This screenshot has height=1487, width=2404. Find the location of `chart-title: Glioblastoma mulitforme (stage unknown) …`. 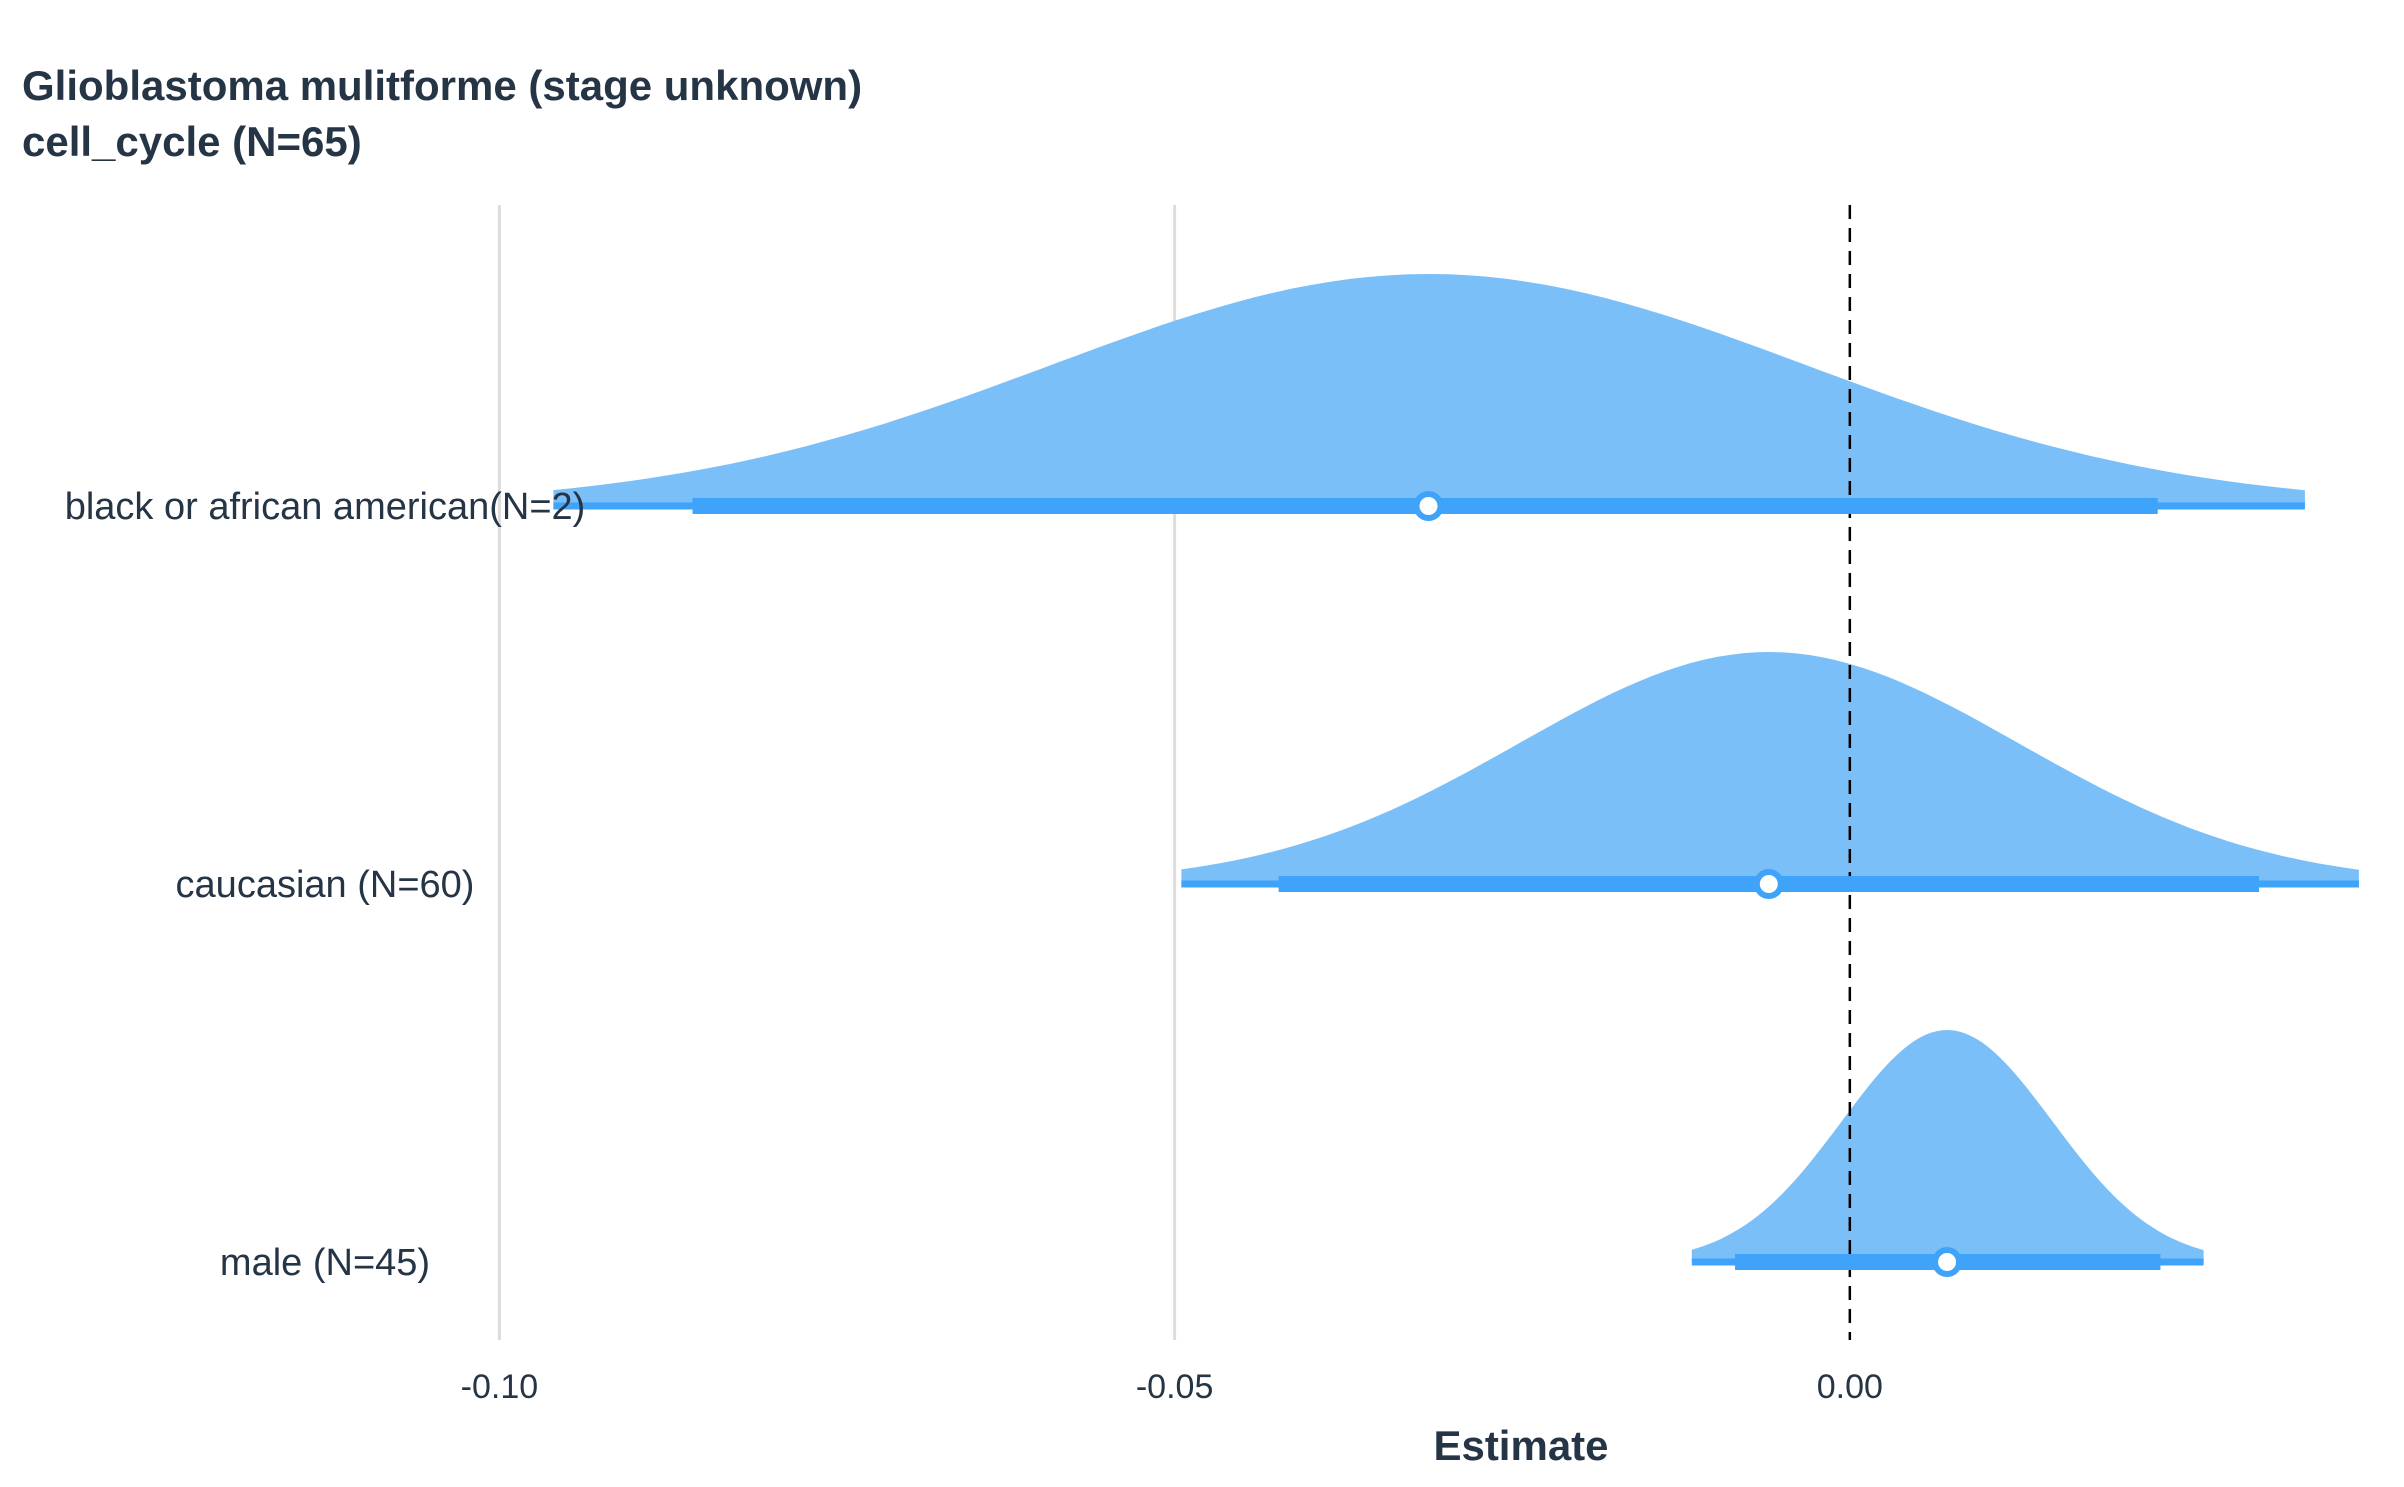

chart-title: Glioblastoma mulitforme (stage unknown) … is located at coordinates (442, 113).